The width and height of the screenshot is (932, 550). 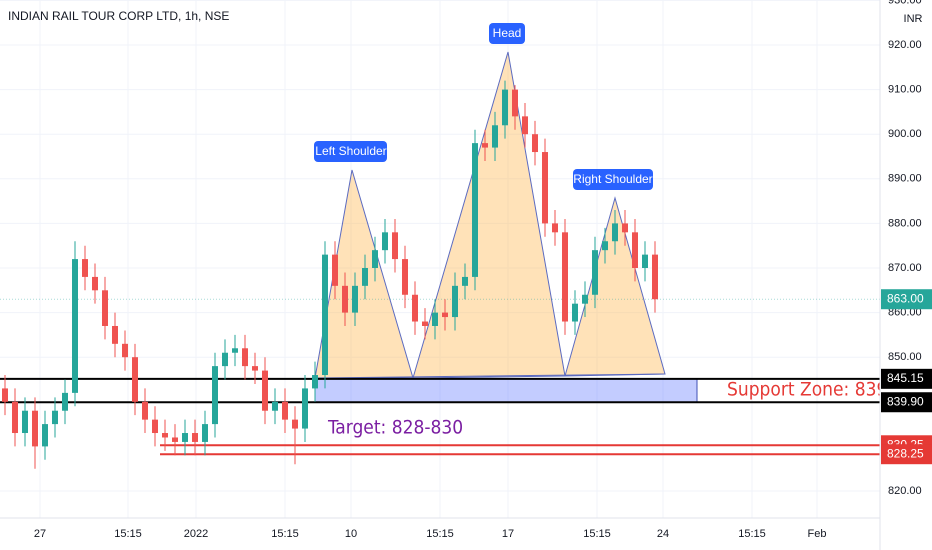 I want to click on x-tick-label: 2022, so click(x=196, y=534).